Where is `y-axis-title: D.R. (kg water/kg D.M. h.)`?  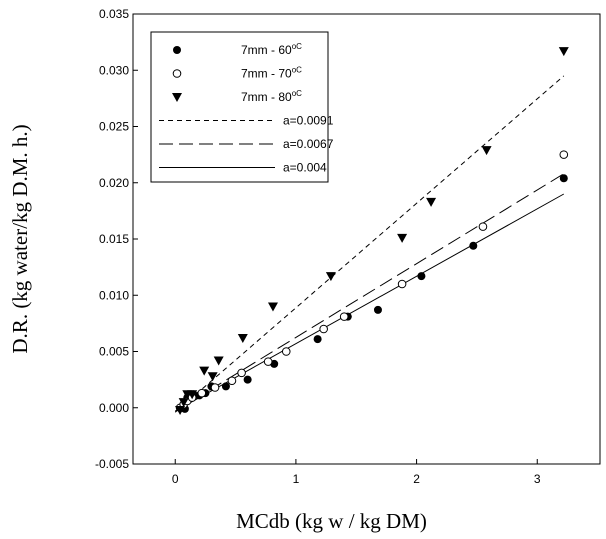
y-axis-title: D.R. (kg water/kg D.M. h.) is located at coordinates (20, 238).